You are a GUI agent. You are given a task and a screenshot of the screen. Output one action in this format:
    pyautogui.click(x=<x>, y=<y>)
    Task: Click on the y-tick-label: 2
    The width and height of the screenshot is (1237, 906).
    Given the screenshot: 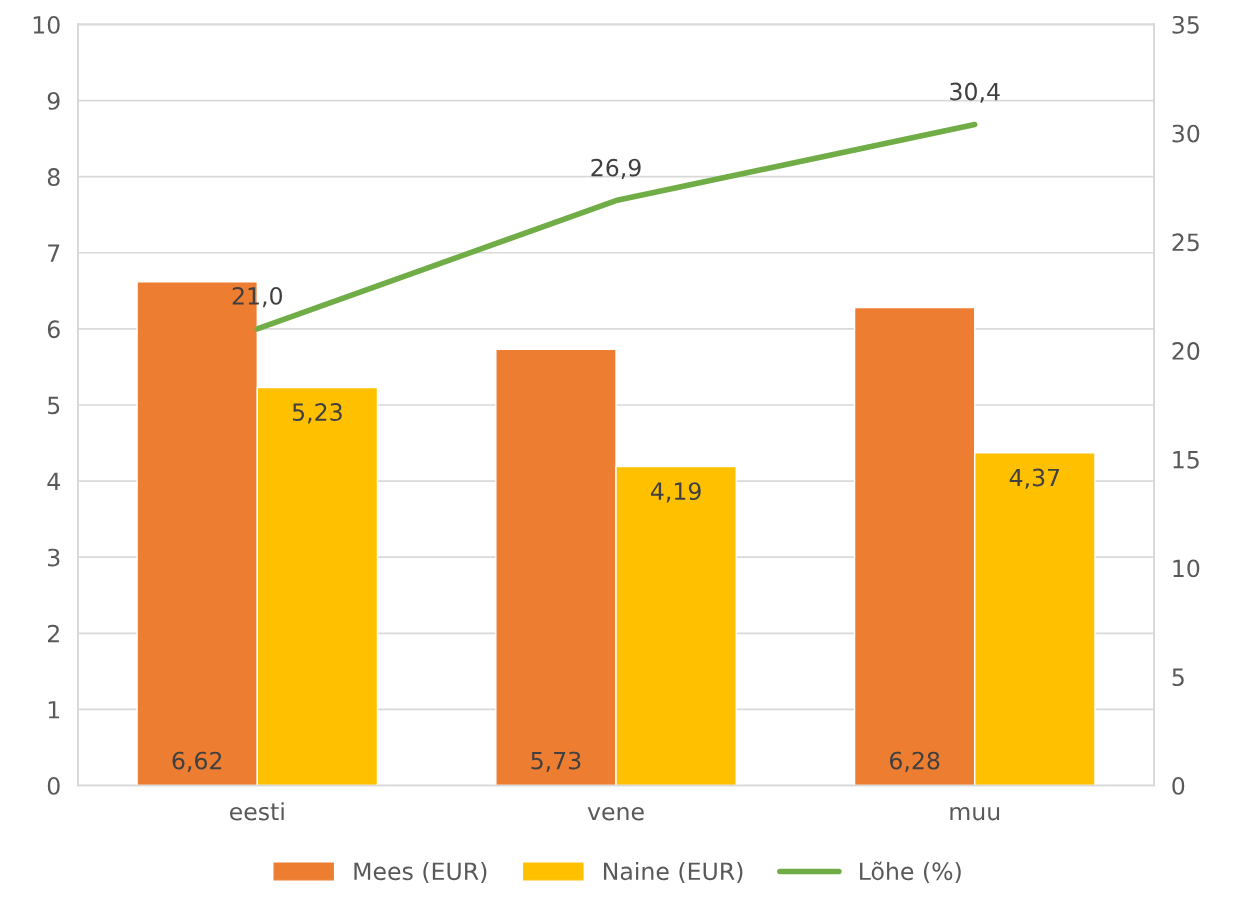 What is the action you would take?
    pyautogui.click(x=53, y=633)
    